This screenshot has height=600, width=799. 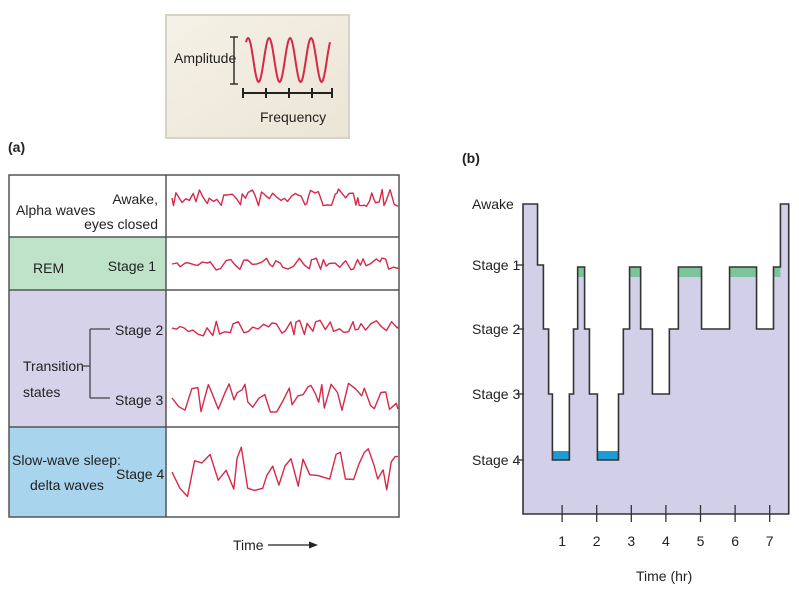 I want to click on rem-label: REM, so click(x=48, y=268).